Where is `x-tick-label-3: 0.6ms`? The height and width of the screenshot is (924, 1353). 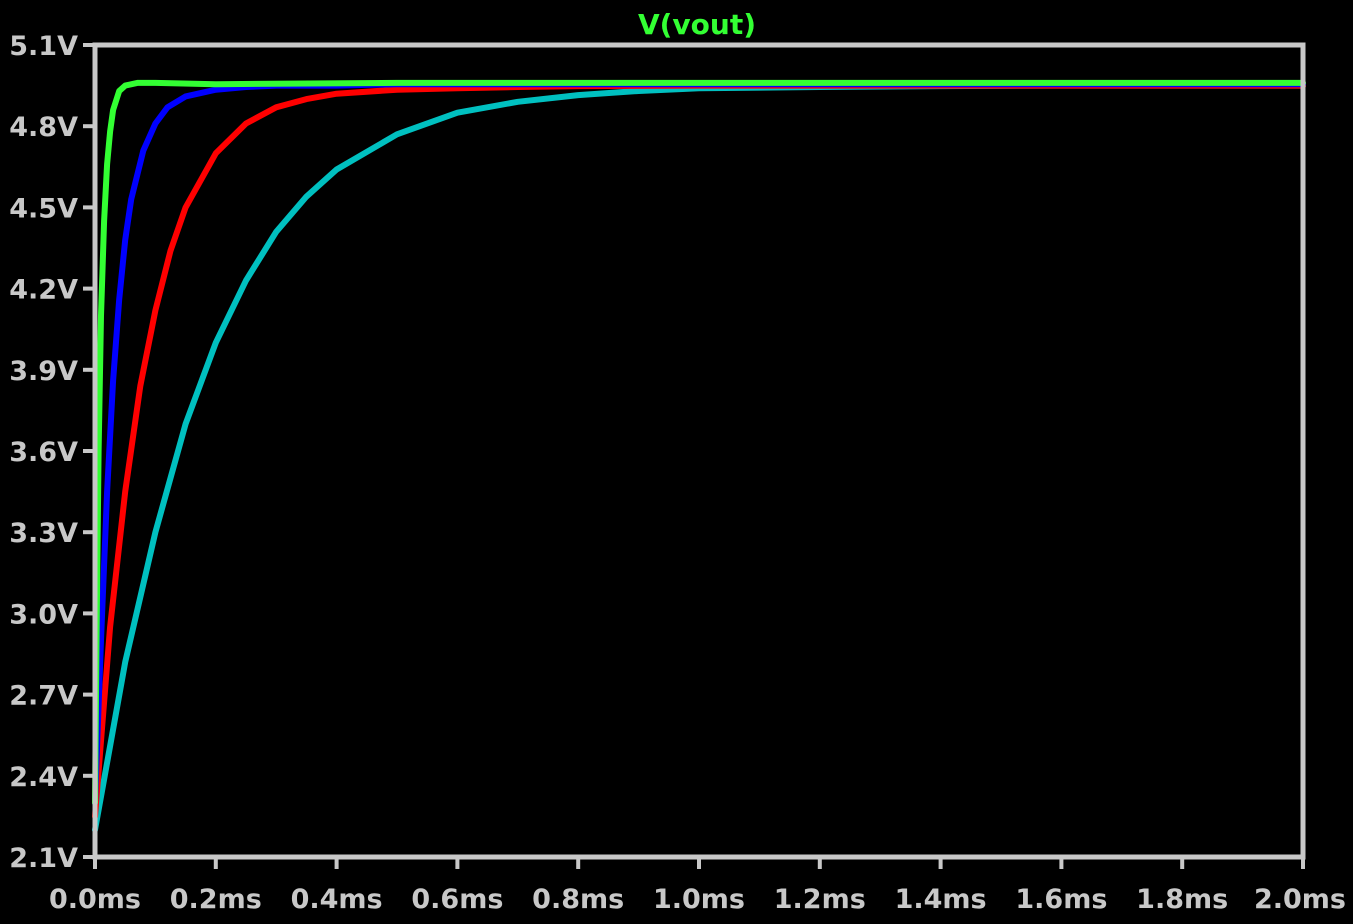
x-tick-label-3: 0.6ms is located at coordinates (457, 899).